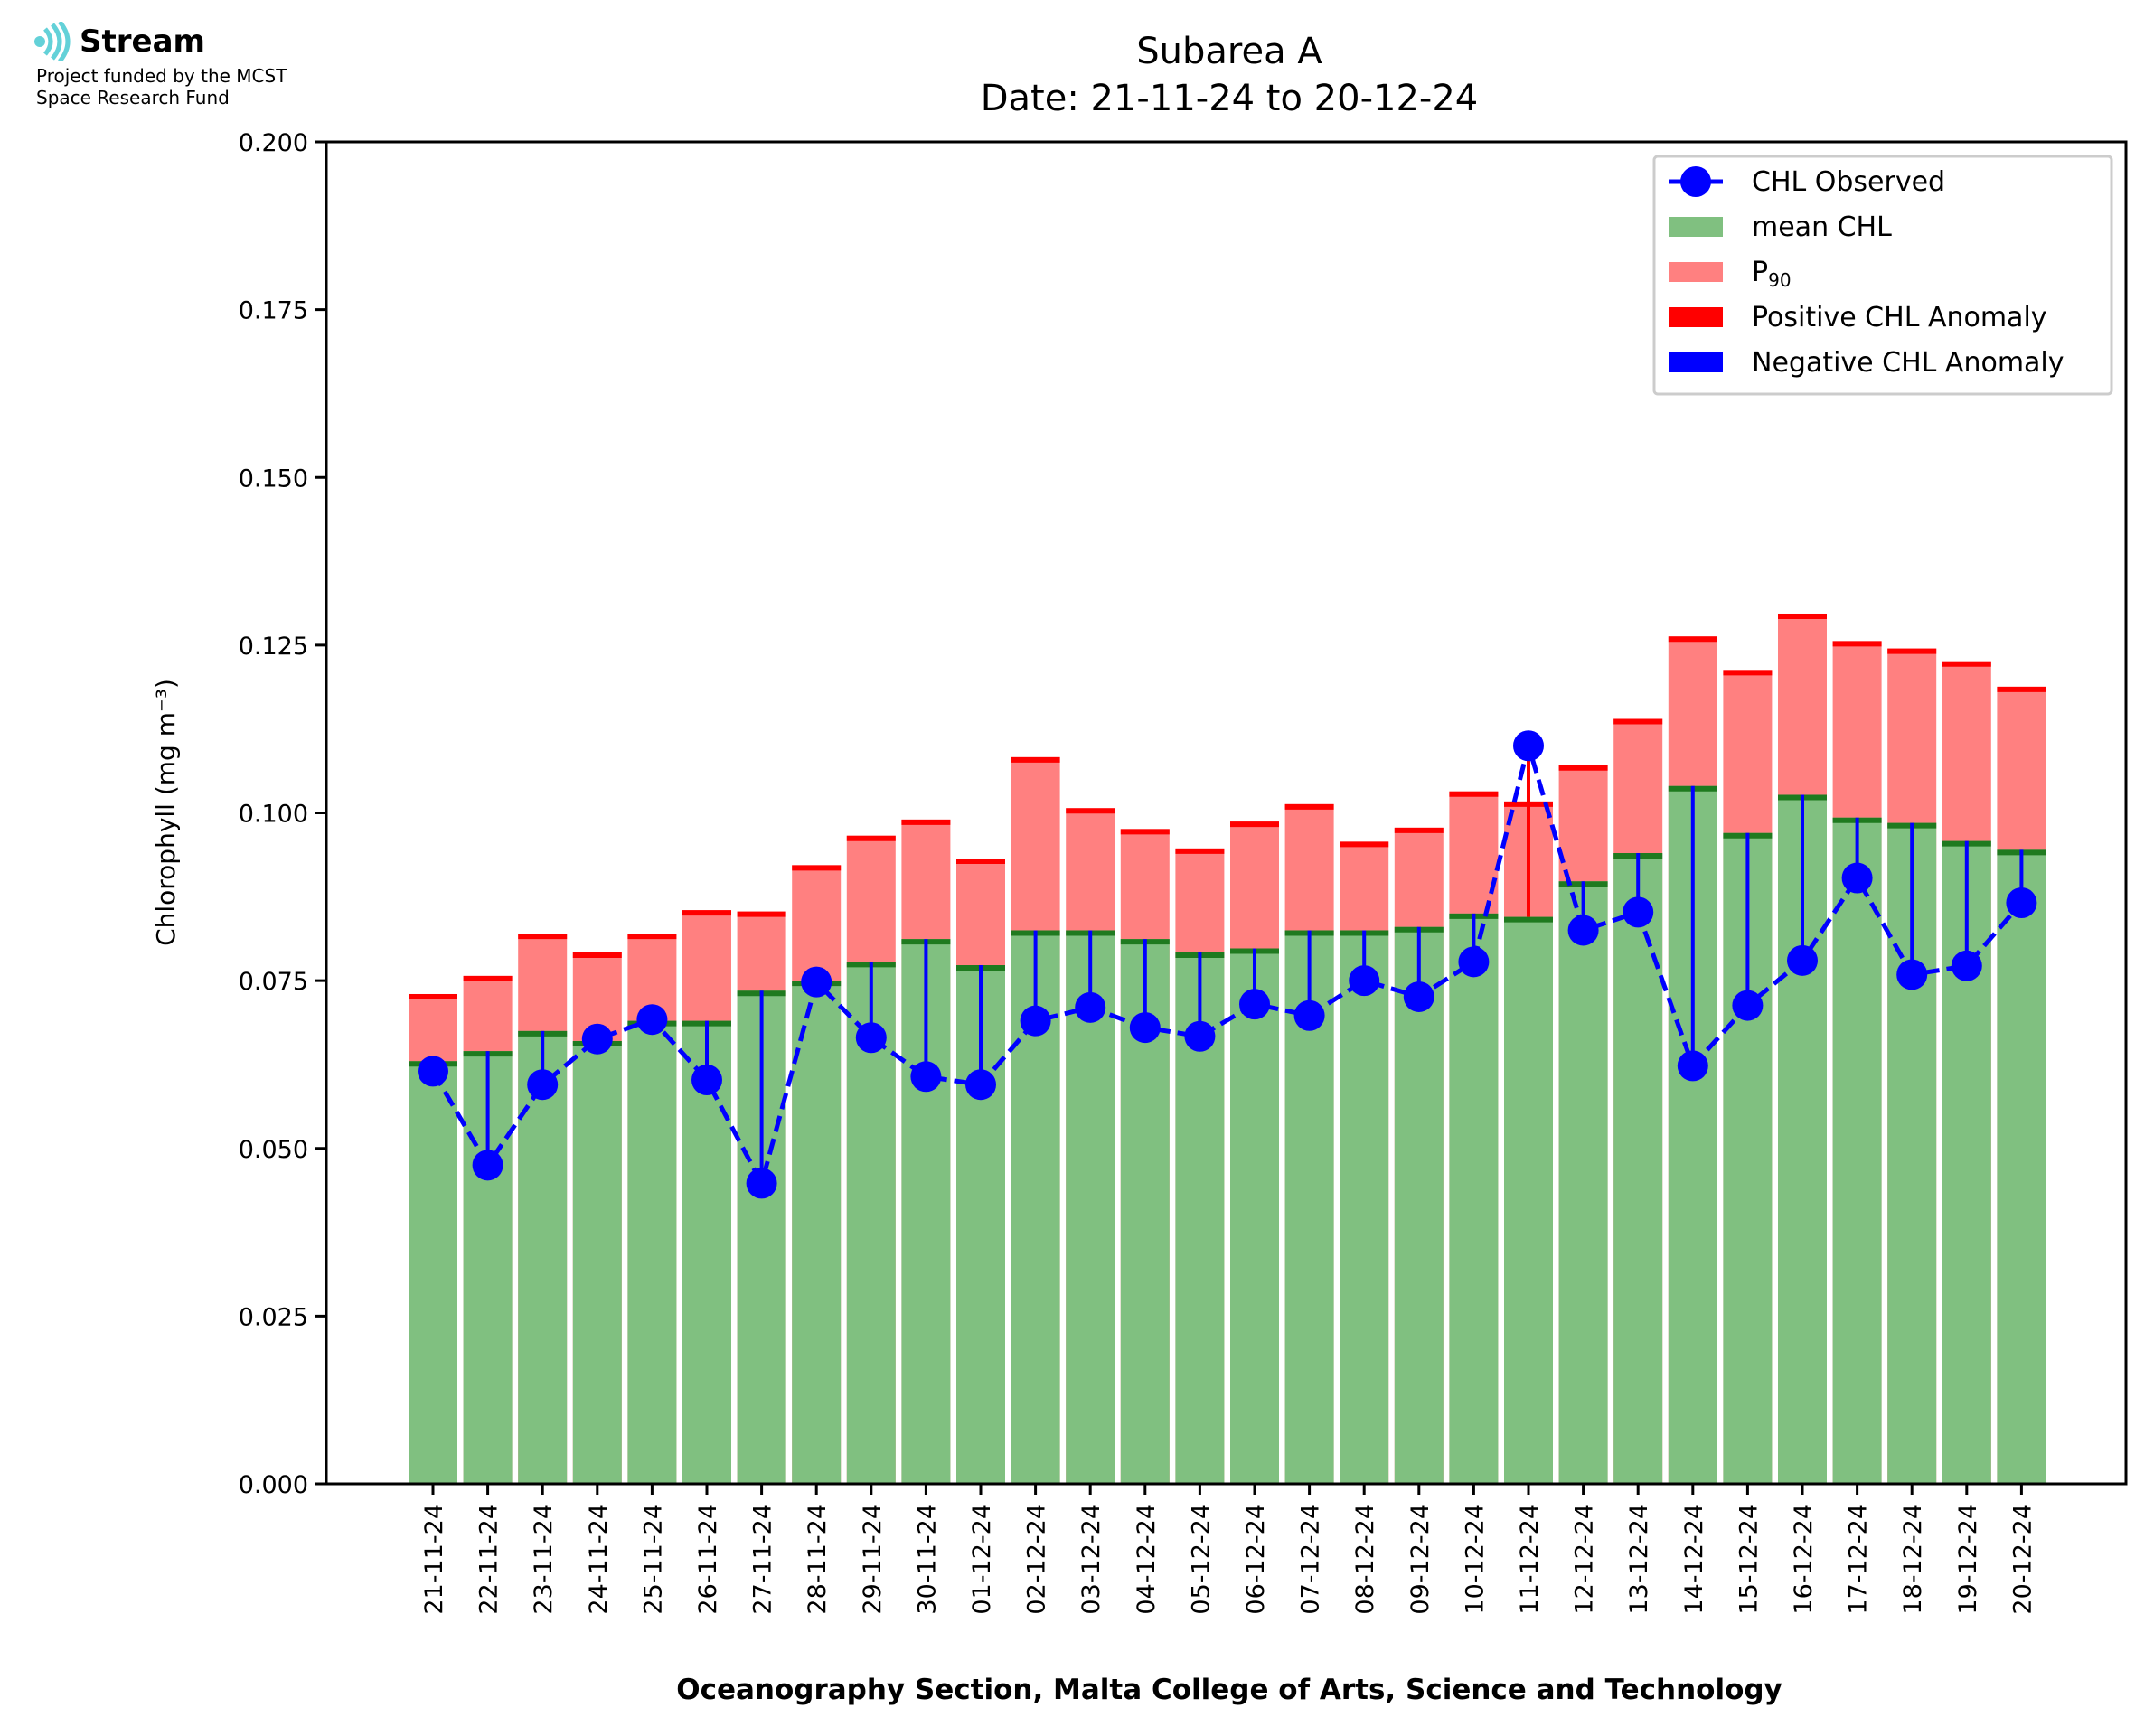 The height and width of the screenshot is (1736, 2154). I want to click on legend-box, so click(1883, 275).